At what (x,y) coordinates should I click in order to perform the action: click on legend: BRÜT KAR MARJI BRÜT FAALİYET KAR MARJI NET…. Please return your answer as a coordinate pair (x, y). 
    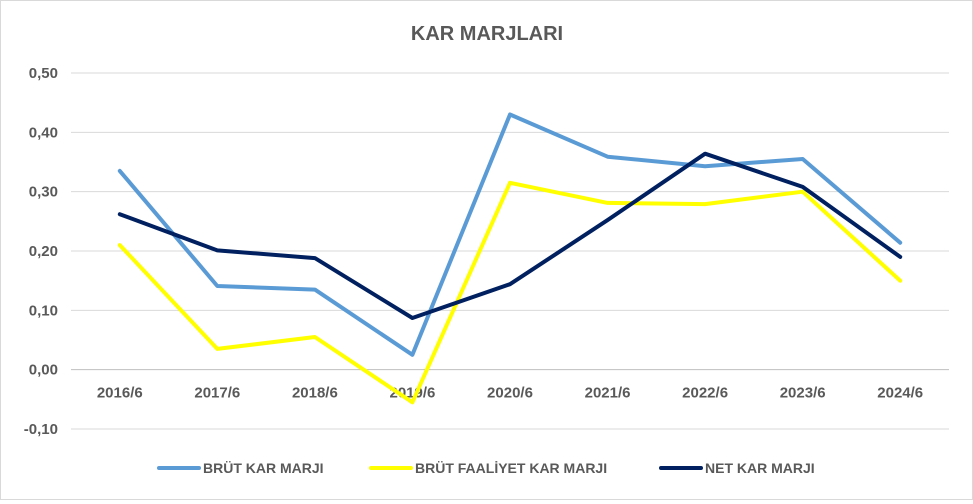
    Looking at the image, I should click on (486, 468).